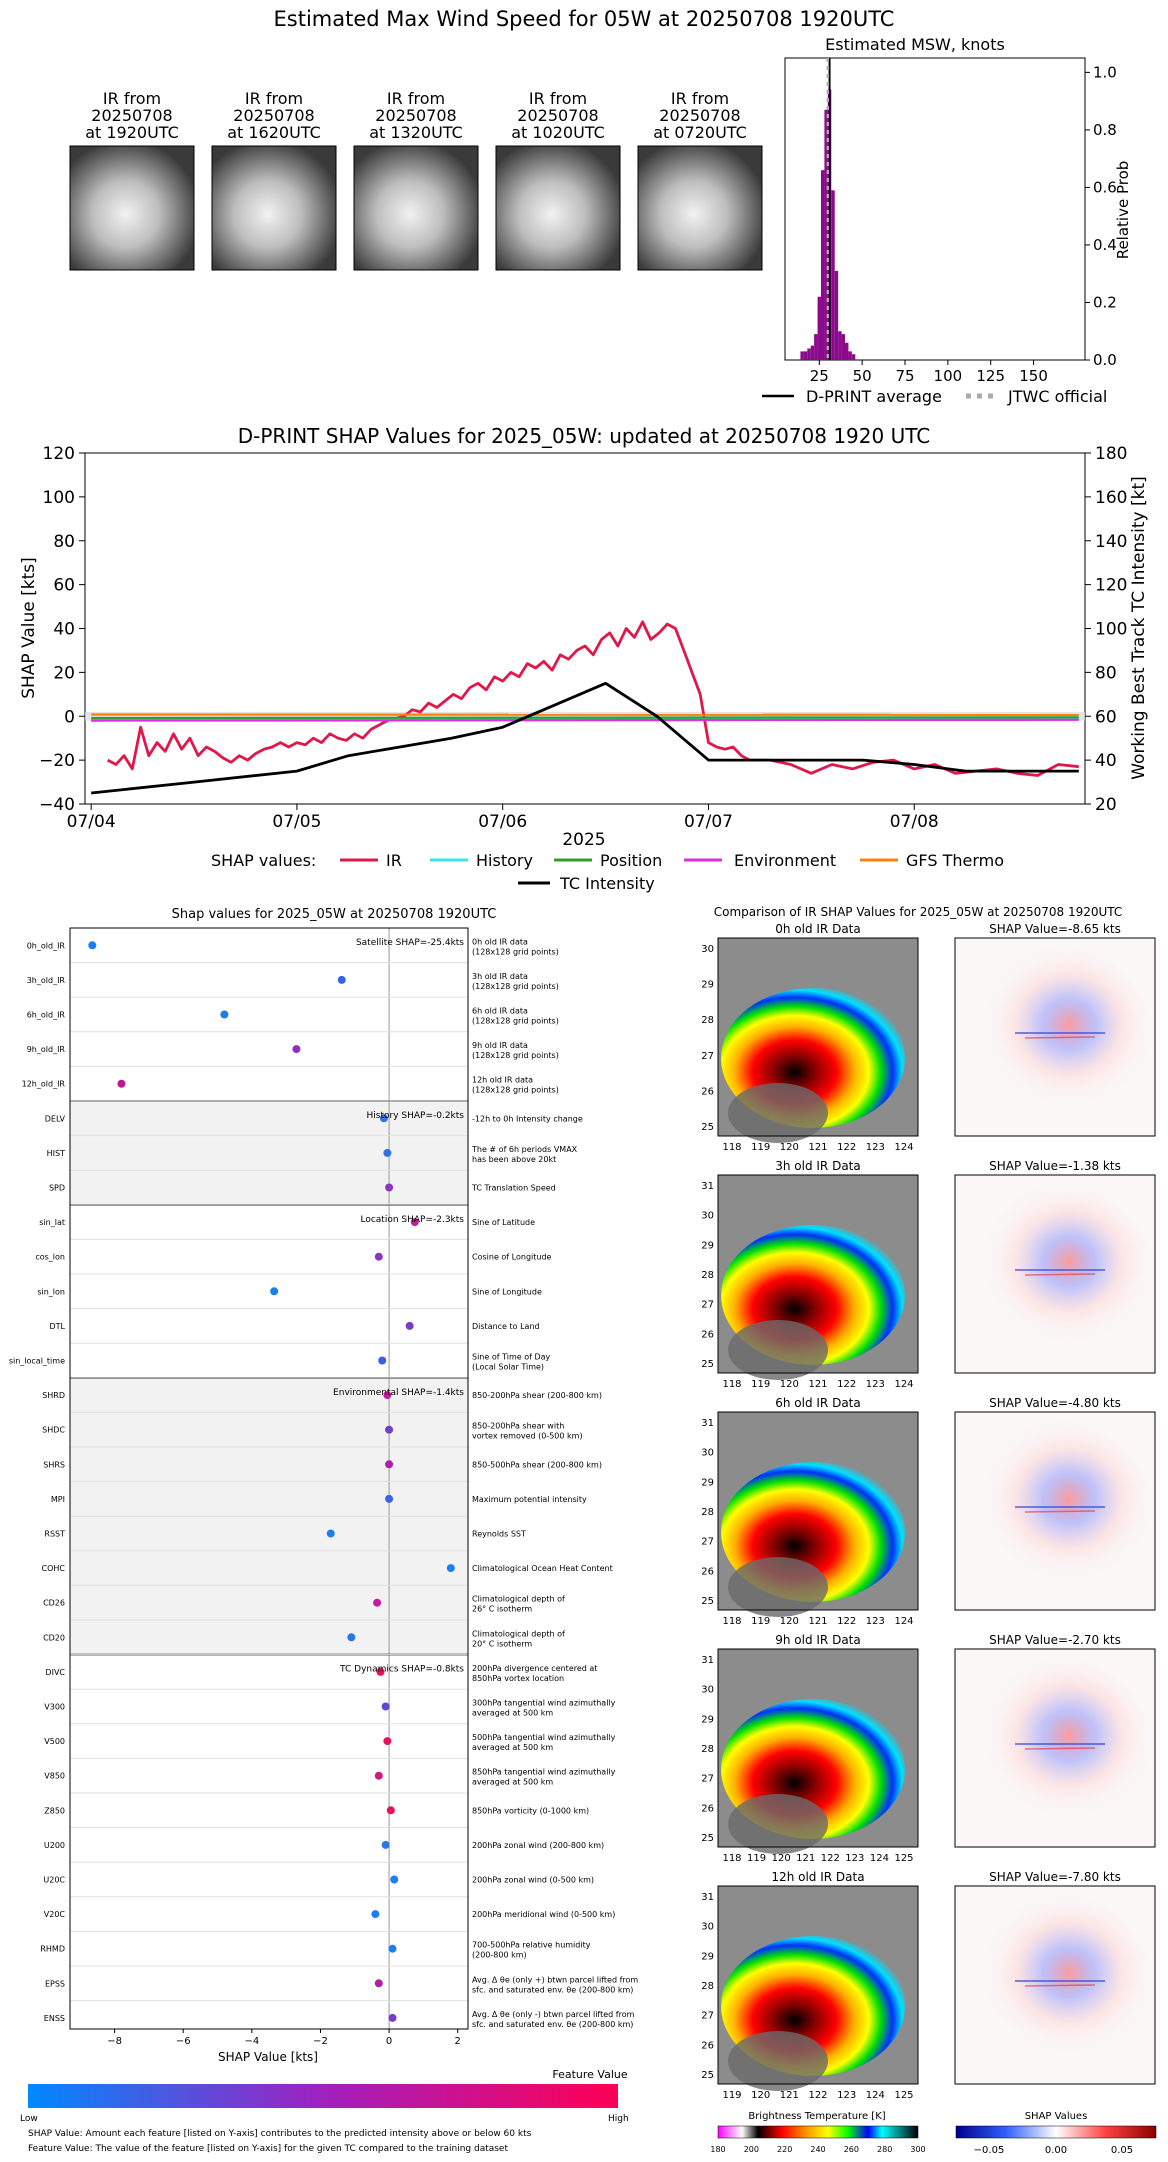 The image size is (1168, 2162). What do you see at coordinates (1139, 628) in the screenshot?
I see `time-series-ylabel-right: Working Best Track TC Intensity [kt]` at bounding box center [1139, 628].